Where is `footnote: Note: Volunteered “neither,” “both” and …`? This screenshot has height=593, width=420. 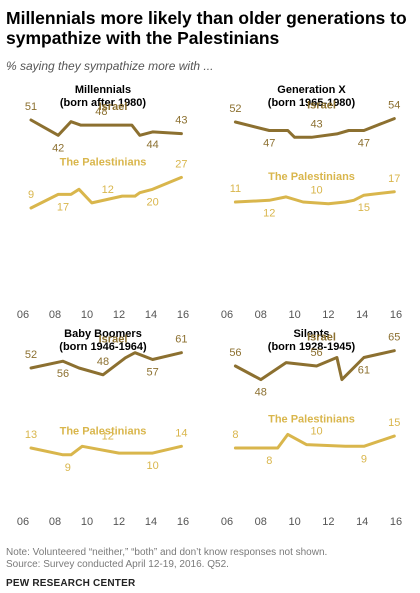 footnote: Note: Volunteered “neither,” “both” and … is located at coordinates (167, 552).